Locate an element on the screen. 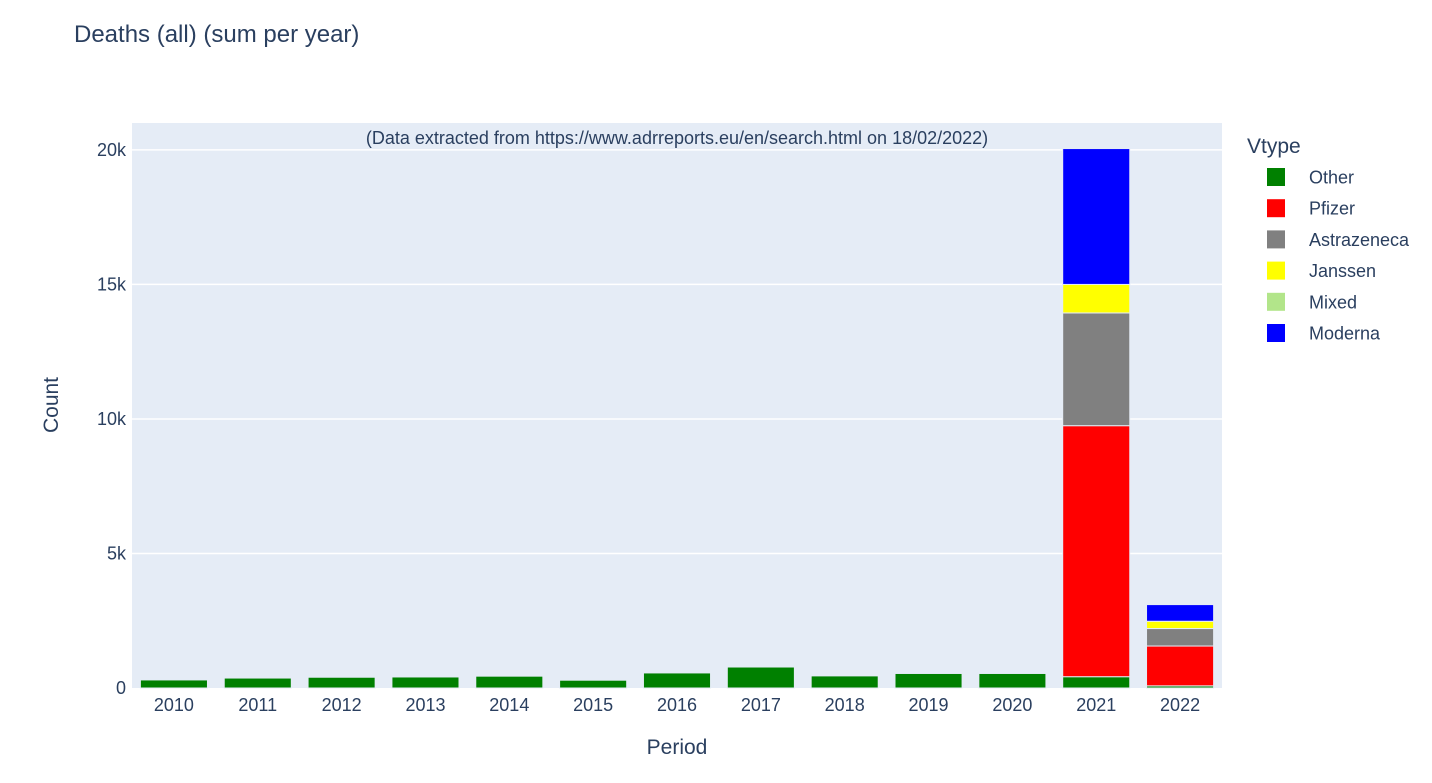  chart-title: Deaths (all) (sum per year) is located at coordinates (216, 34).